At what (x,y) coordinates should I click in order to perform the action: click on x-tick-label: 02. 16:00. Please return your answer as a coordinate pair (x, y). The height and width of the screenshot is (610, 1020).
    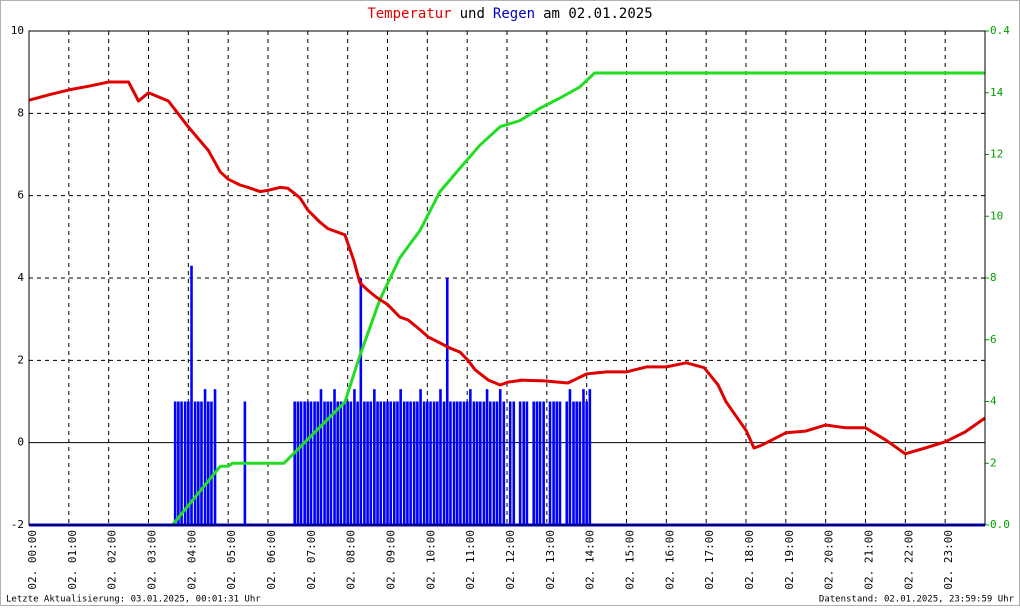
    Looking at the image, I should click on (669, 560).